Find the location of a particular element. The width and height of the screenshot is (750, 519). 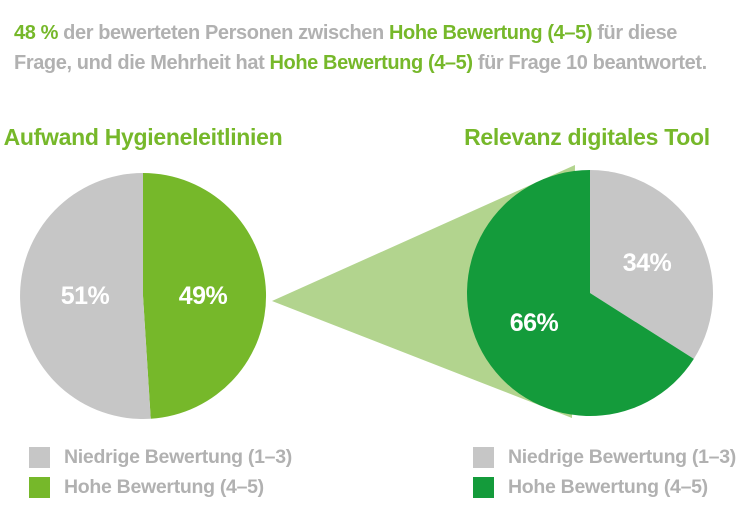

headline-text: für Frage 10 beantwortet. is located at coordinates (589, 63).